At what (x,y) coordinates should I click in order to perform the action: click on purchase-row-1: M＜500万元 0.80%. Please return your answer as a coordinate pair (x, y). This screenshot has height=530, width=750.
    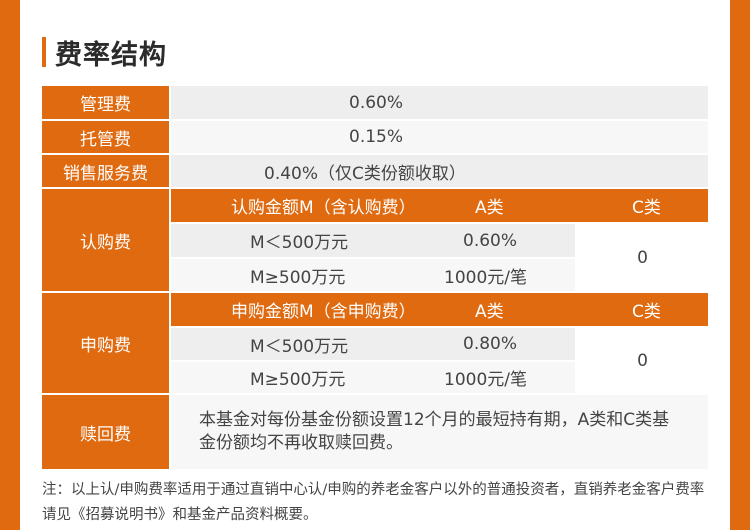
    Looking at the image, I should click on (373, 344).